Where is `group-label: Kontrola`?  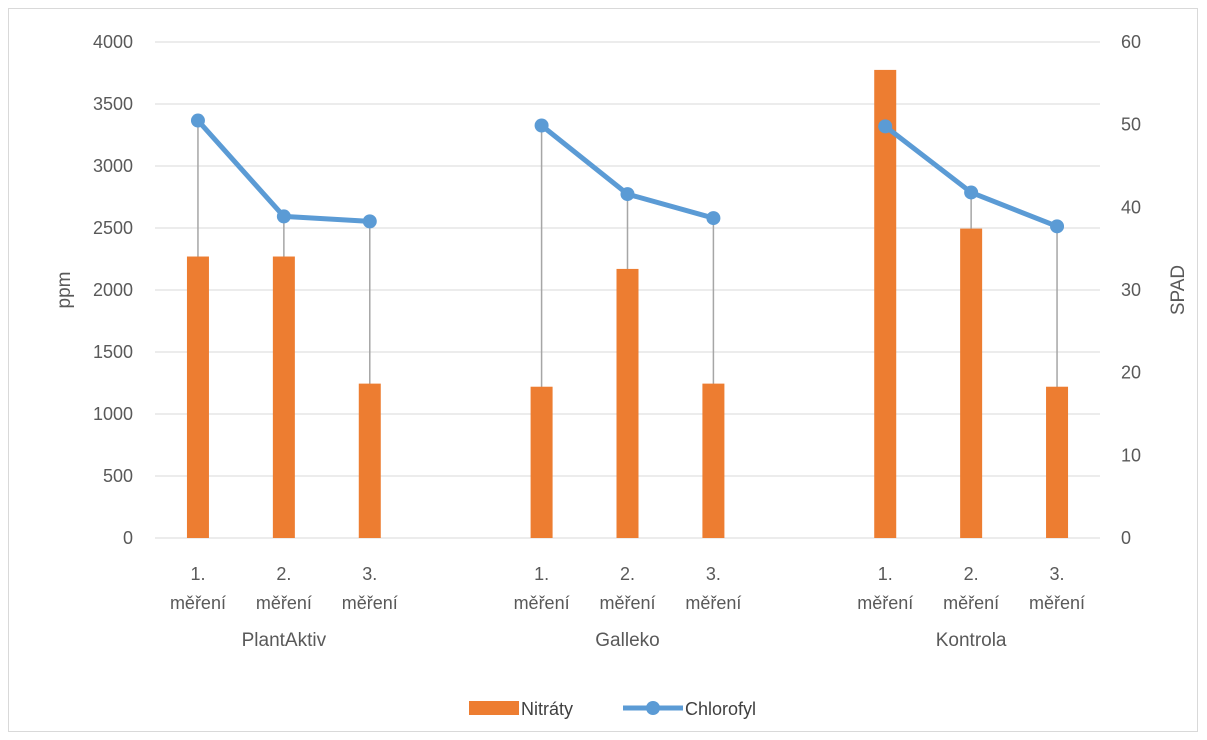
group-label: Kontrola is located at coordinates (971, 640).